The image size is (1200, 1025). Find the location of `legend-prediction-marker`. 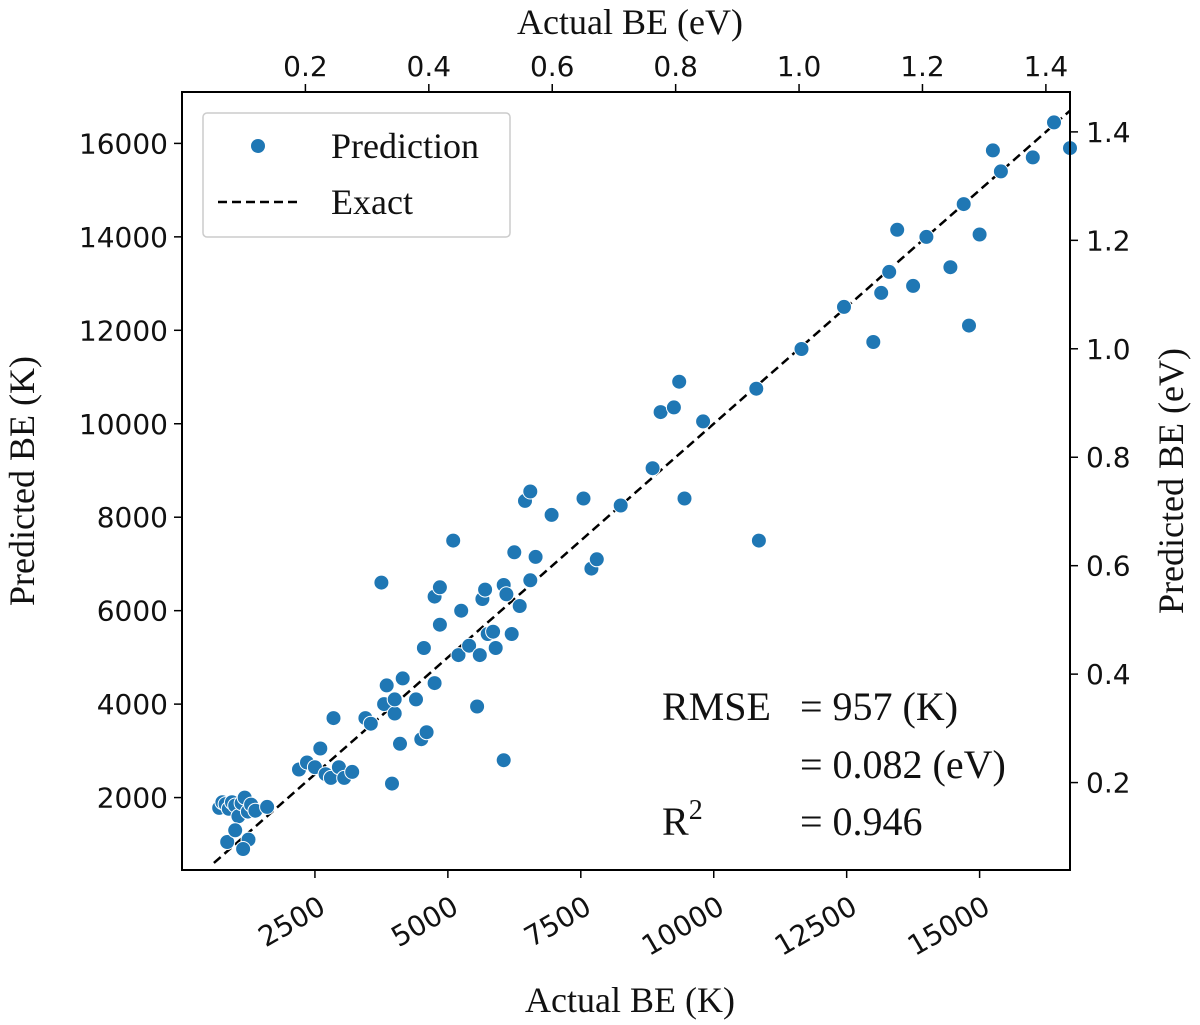

legend-prediction-marker is located at coordinates (258, 146).